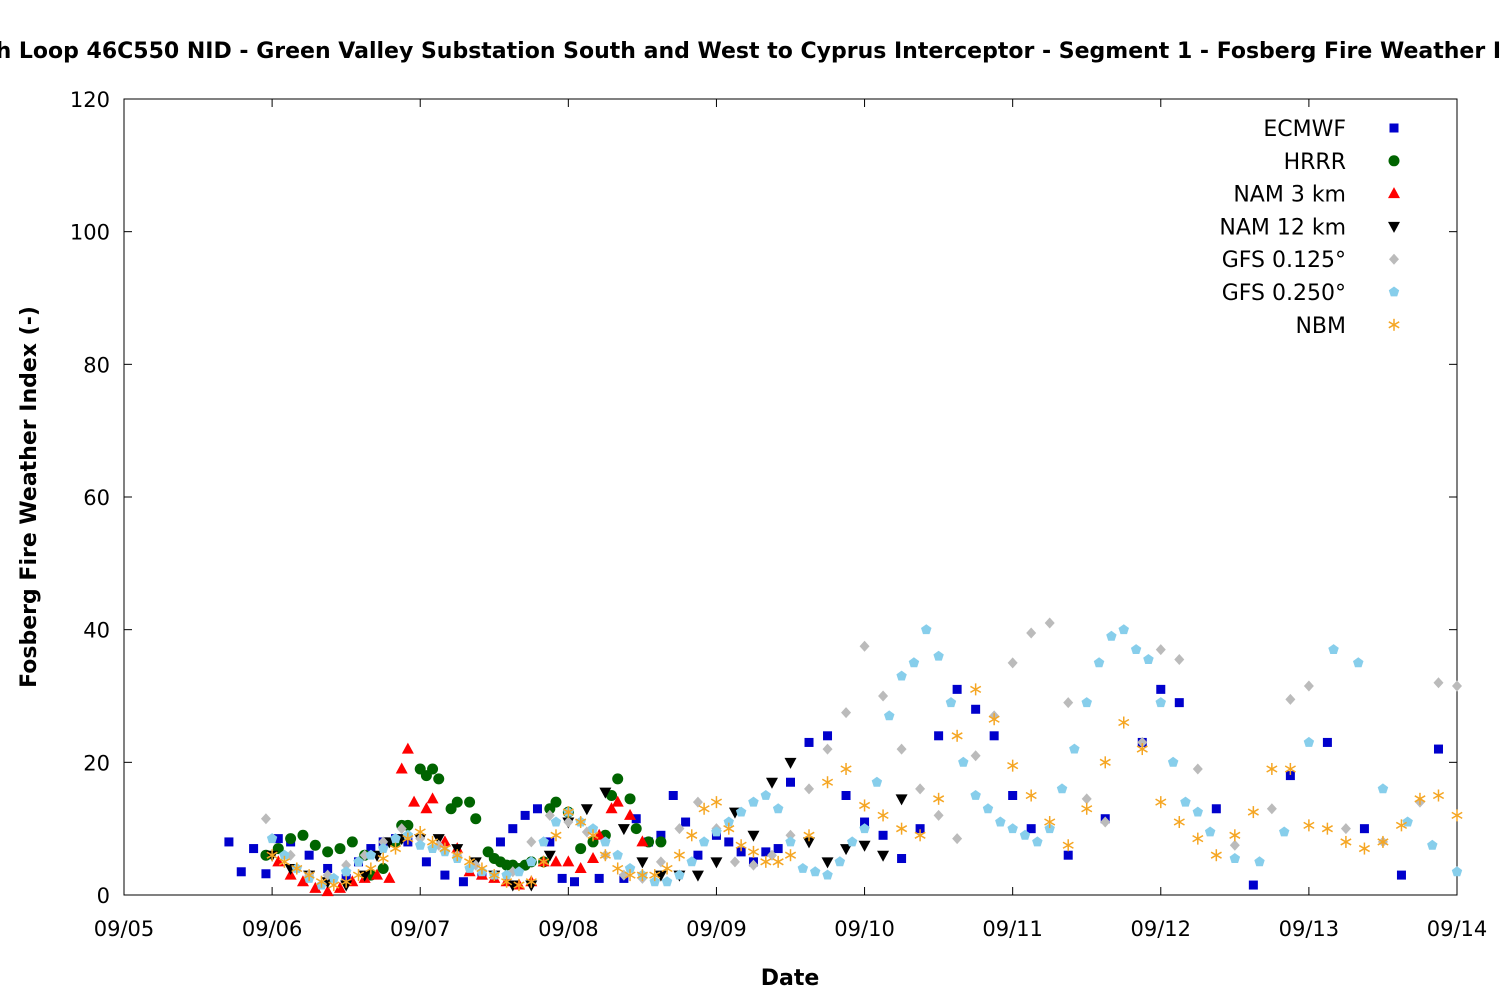 This screenshot has height=1000, width=1500. I want to click on y-tick-label: 0, so click(103, 896).